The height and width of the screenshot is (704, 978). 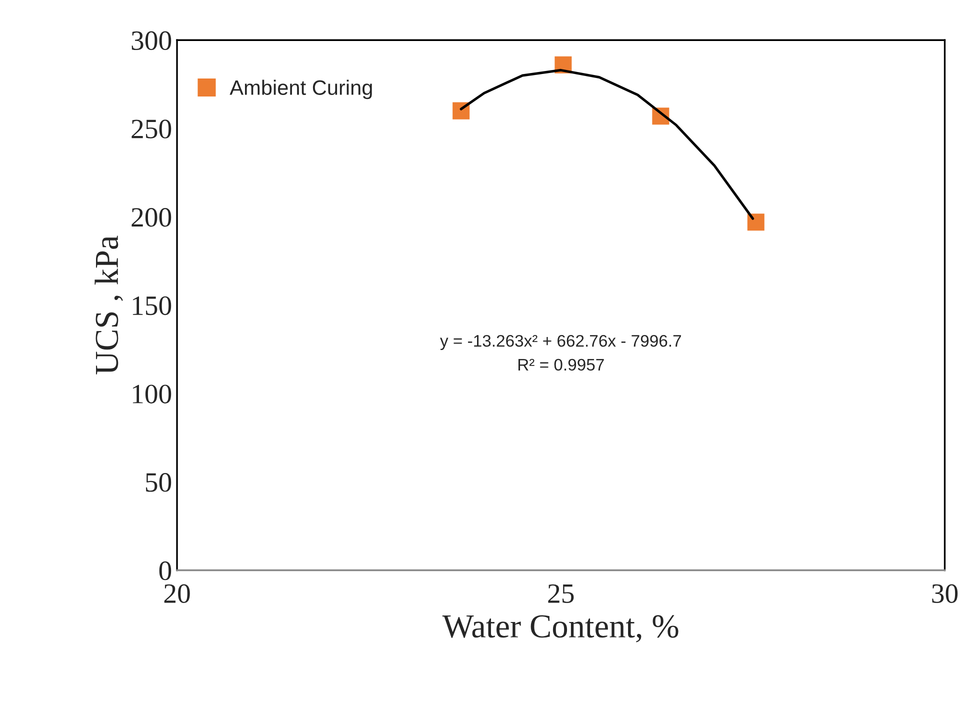 I want to click on legend-label: Ambient Curing, so click(x=301, y=90).